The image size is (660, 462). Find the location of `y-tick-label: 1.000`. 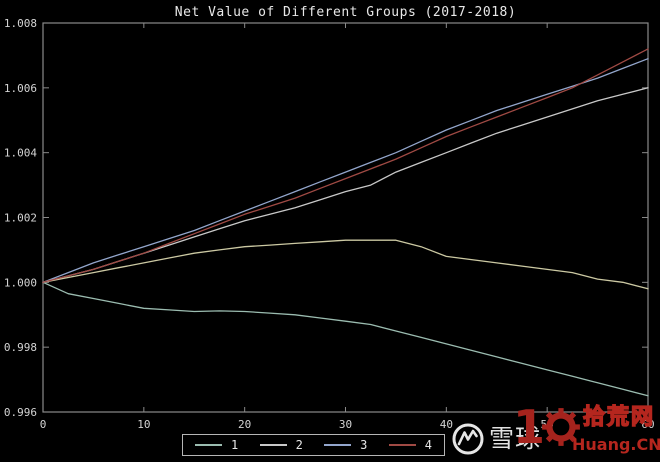

y-tick-label: 1.000 is located at coordinates (20, 282).